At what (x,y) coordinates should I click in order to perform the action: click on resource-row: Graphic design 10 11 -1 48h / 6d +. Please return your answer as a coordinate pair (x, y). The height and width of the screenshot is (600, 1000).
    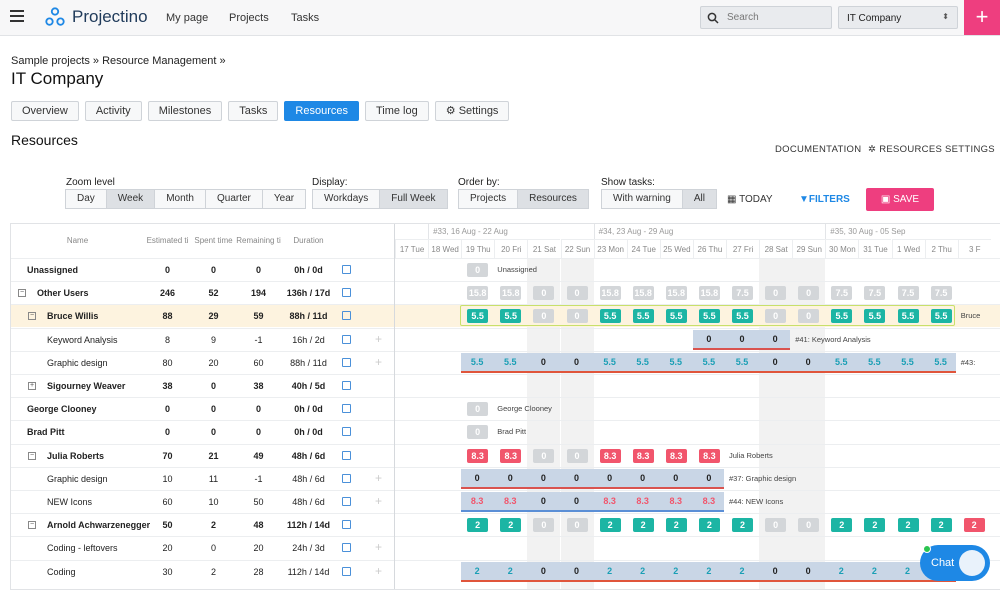
    Looking at the image, I should click on (202, 478).